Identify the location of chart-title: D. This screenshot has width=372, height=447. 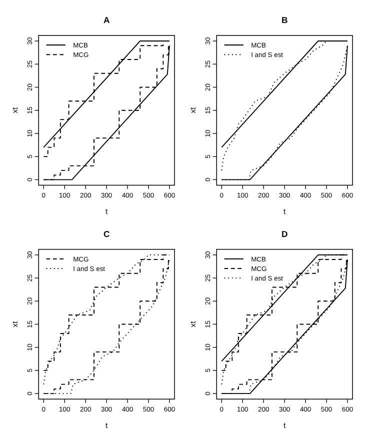
(284, 233).